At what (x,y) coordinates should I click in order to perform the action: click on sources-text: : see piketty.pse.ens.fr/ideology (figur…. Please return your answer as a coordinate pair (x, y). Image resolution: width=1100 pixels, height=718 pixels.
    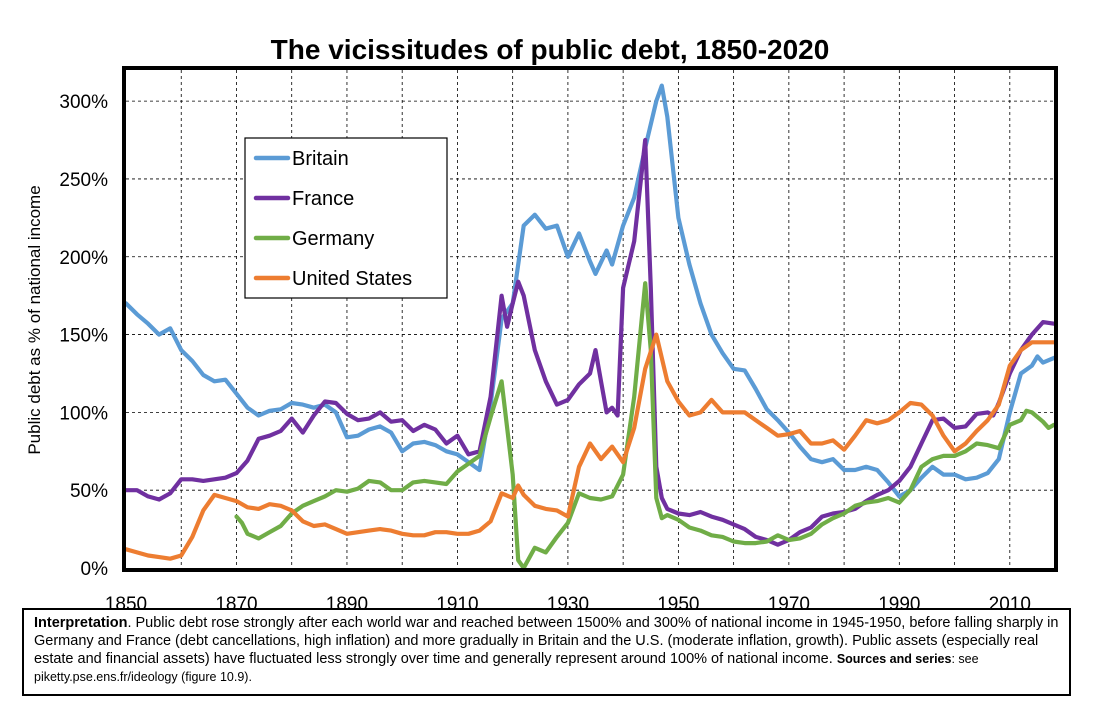
    Looking at the image, I should click on (506, 668).